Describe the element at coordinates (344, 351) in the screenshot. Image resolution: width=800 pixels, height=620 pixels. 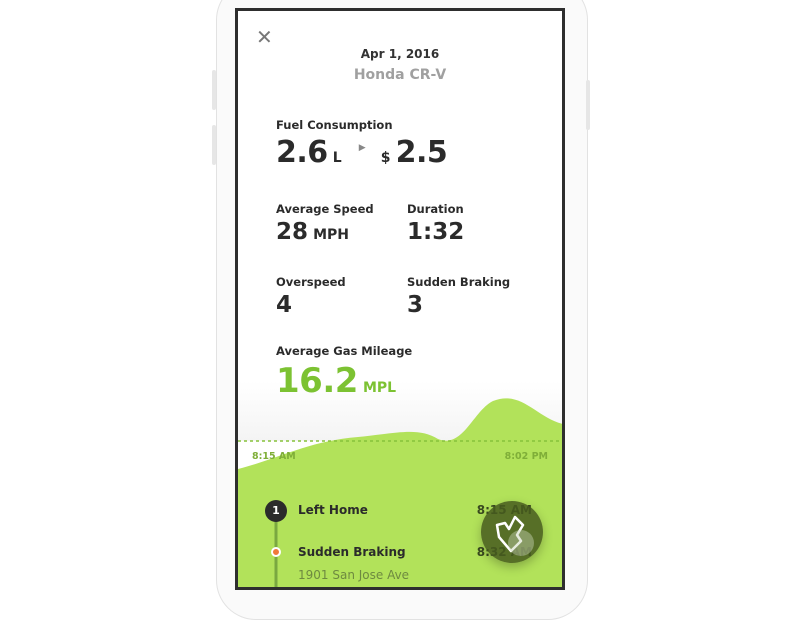
I see `mileage-label: Average Gas Mileage` at that location.